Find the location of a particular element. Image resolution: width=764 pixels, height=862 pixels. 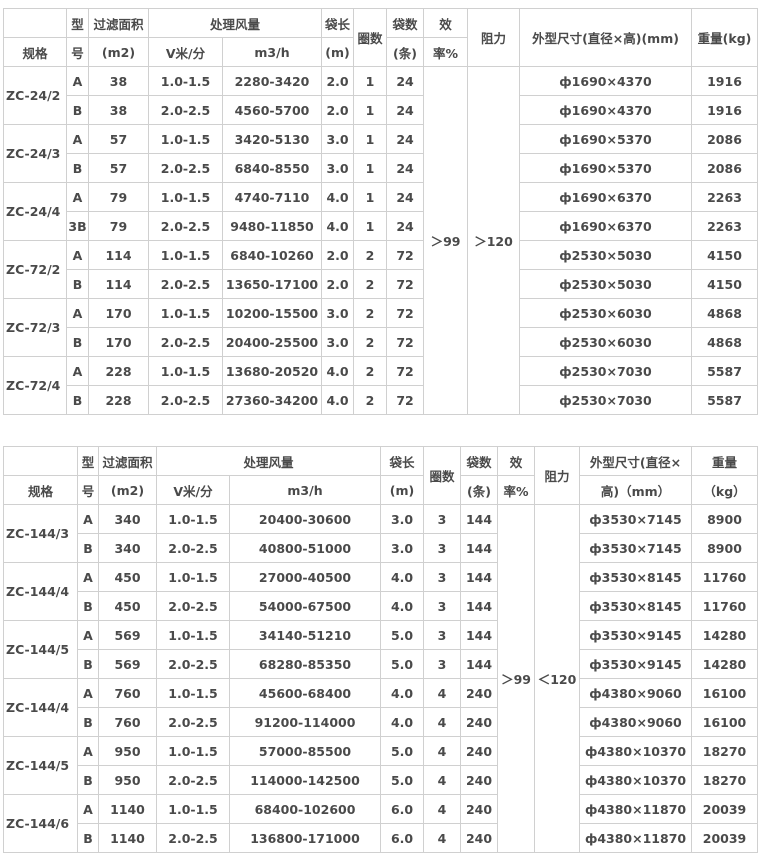

weight-cell: 20039 is located at coordinates (725, 809).